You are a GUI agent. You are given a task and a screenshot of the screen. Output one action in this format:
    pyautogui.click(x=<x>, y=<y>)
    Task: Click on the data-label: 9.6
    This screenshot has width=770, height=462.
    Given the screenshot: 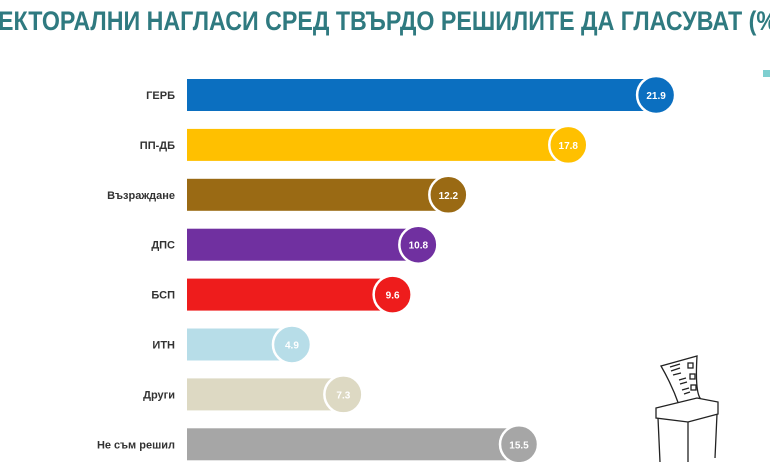 What is the action you would take?
    pyautogui.click(x=393, y=296)
    